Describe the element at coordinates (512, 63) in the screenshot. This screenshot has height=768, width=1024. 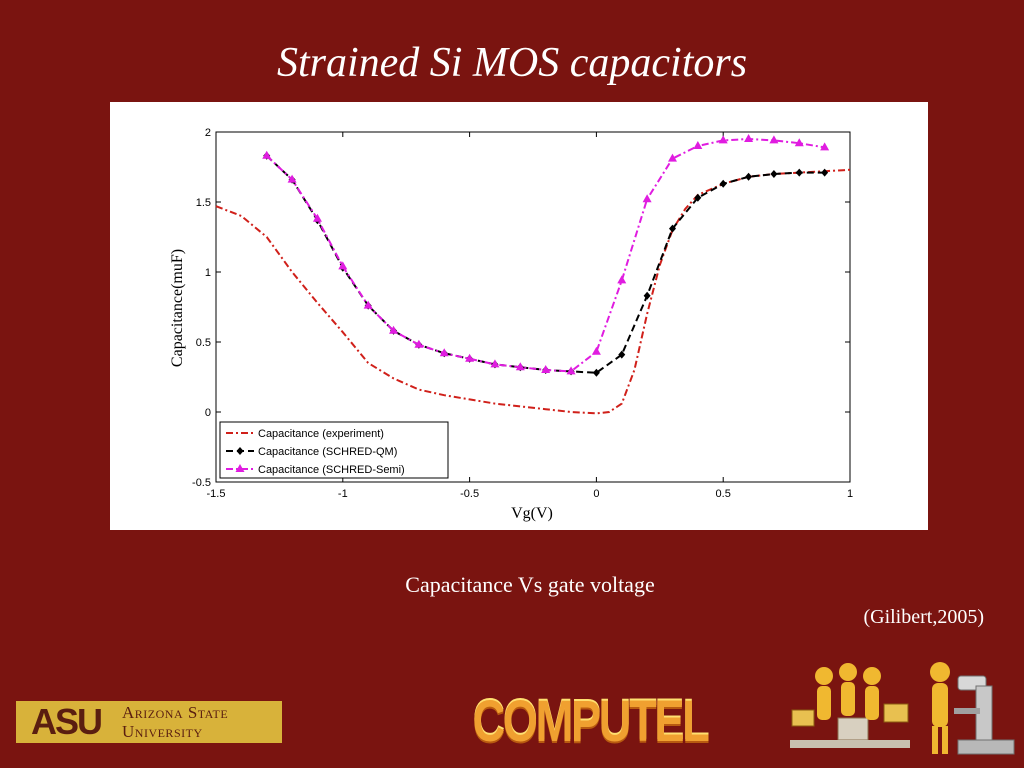
I see `slide-title: Strained Si MOS capacitors` at that location.